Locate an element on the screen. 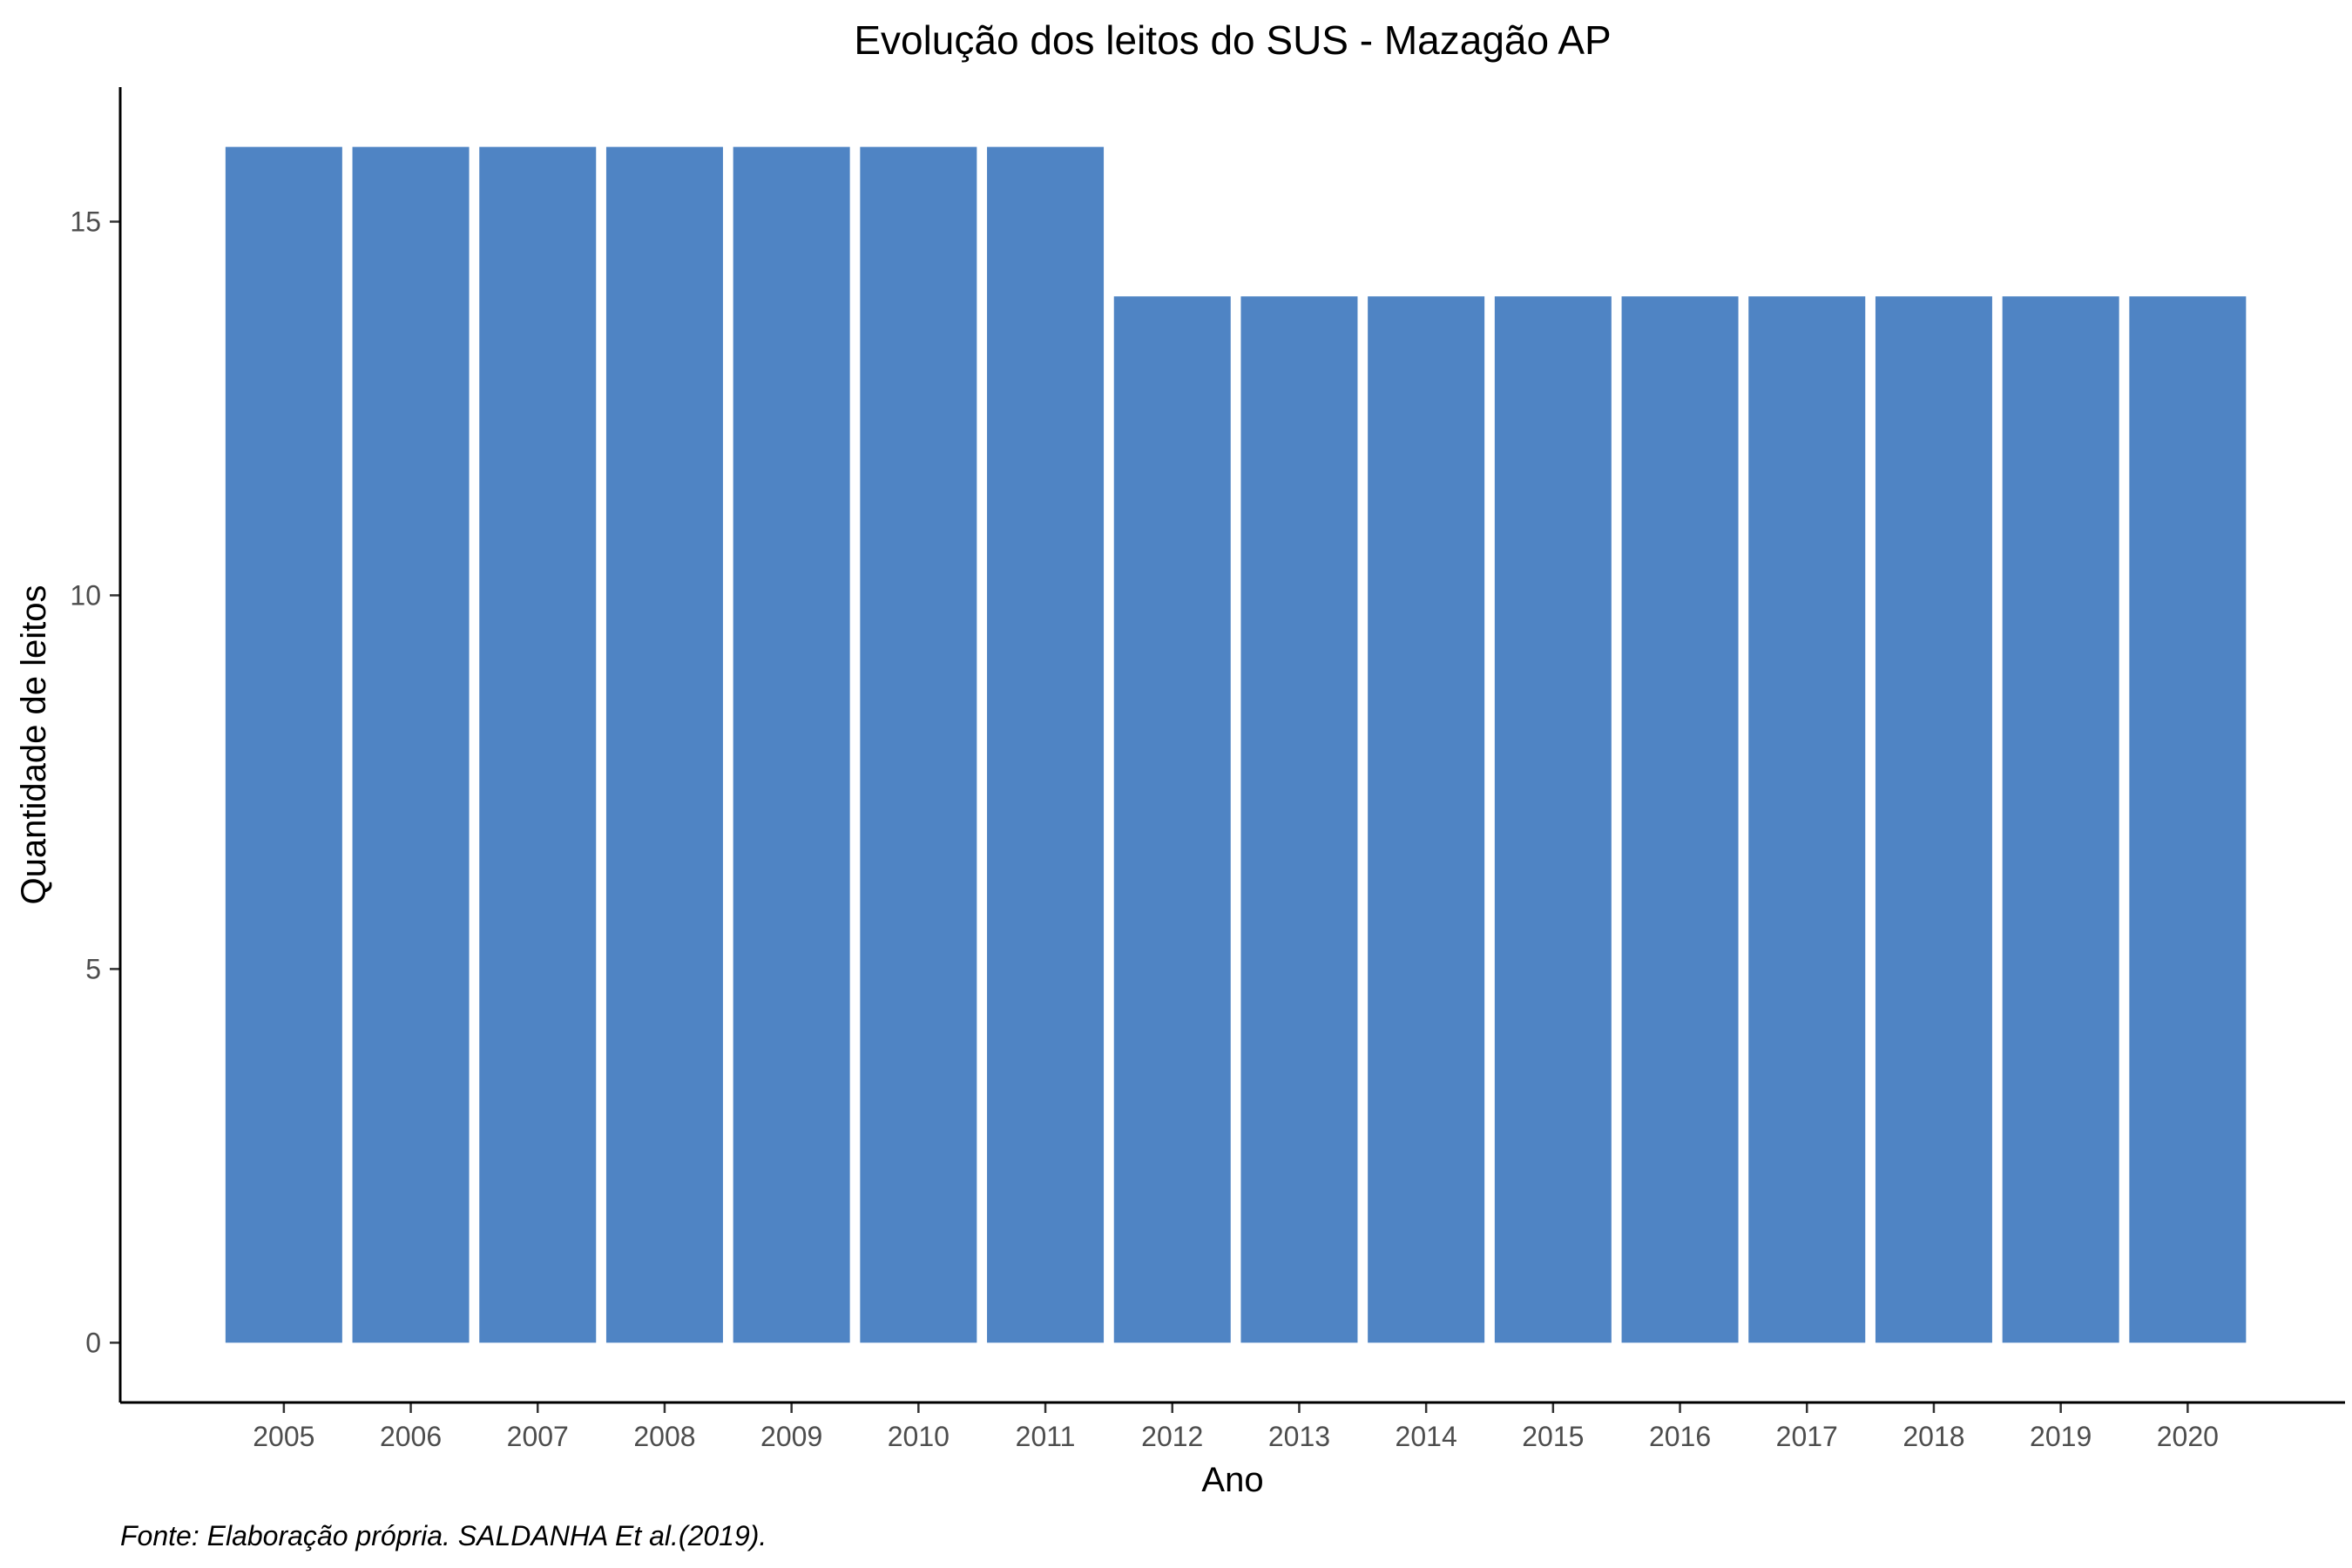  bar-2006 is located at coordinates (411, 744).